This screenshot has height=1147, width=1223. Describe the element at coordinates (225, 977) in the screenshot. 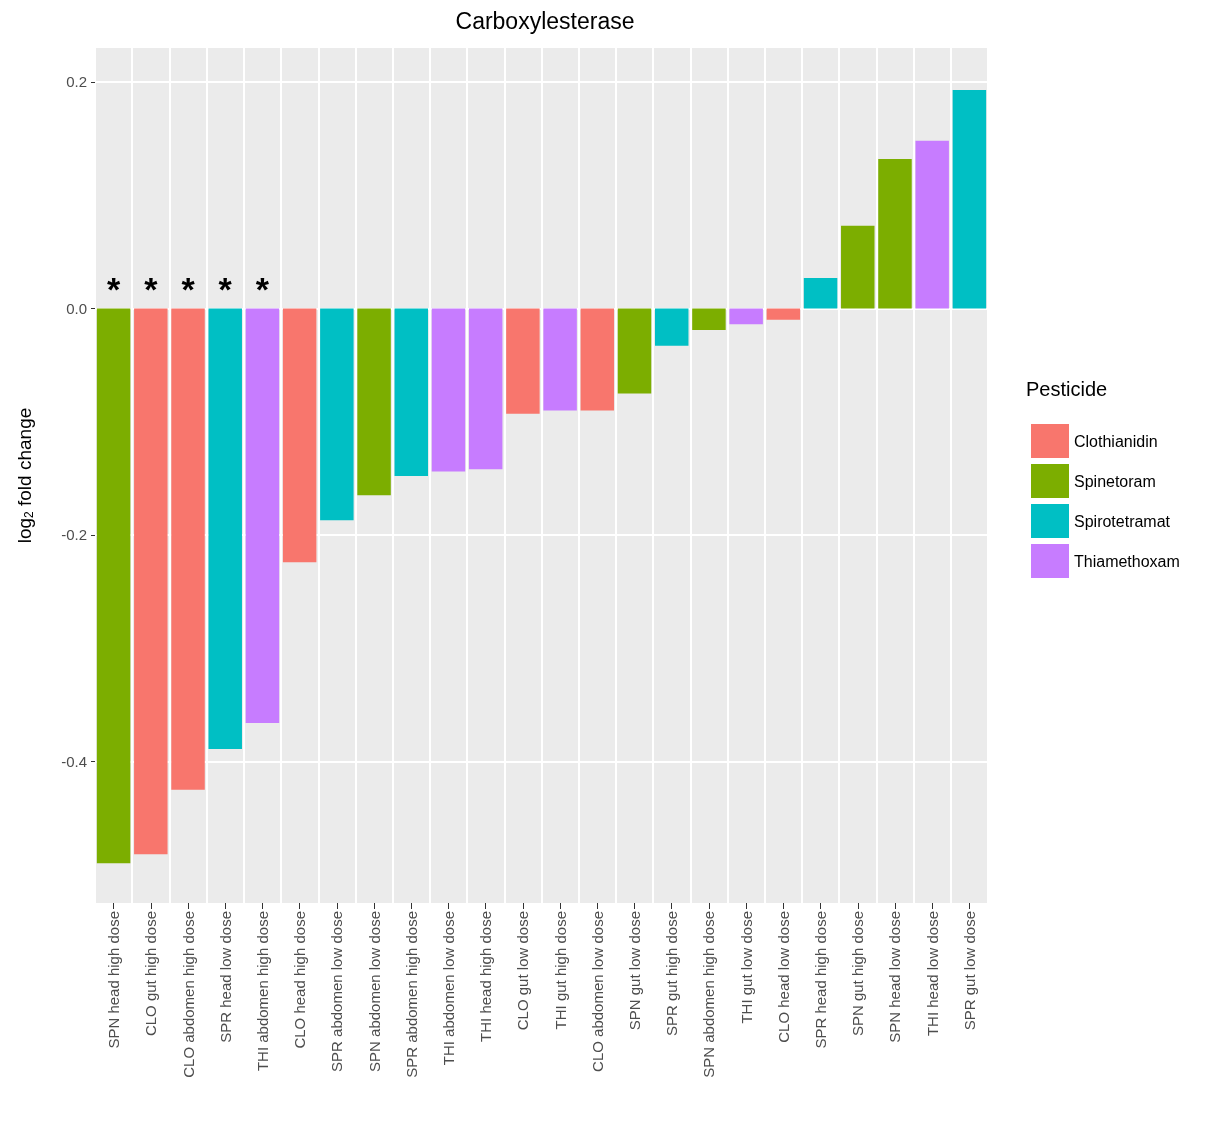

I see `x-tick-label: SPR head low dose` at that location.